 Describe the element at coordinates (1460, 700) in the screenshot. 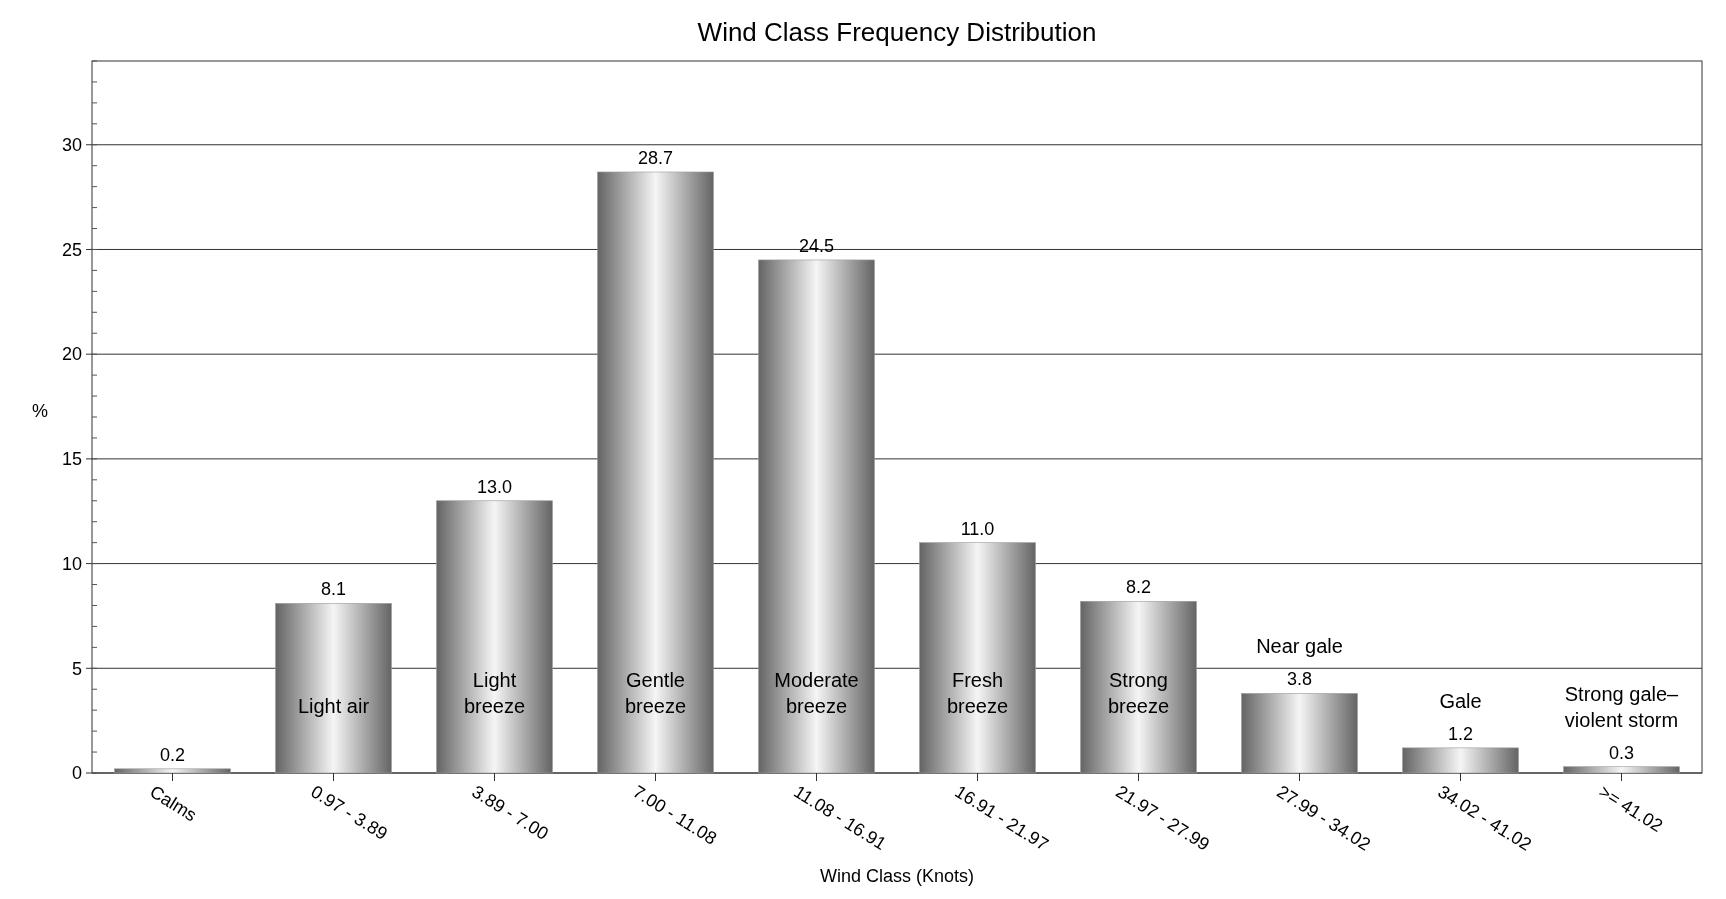

I see `annotation: Gale` at that location.